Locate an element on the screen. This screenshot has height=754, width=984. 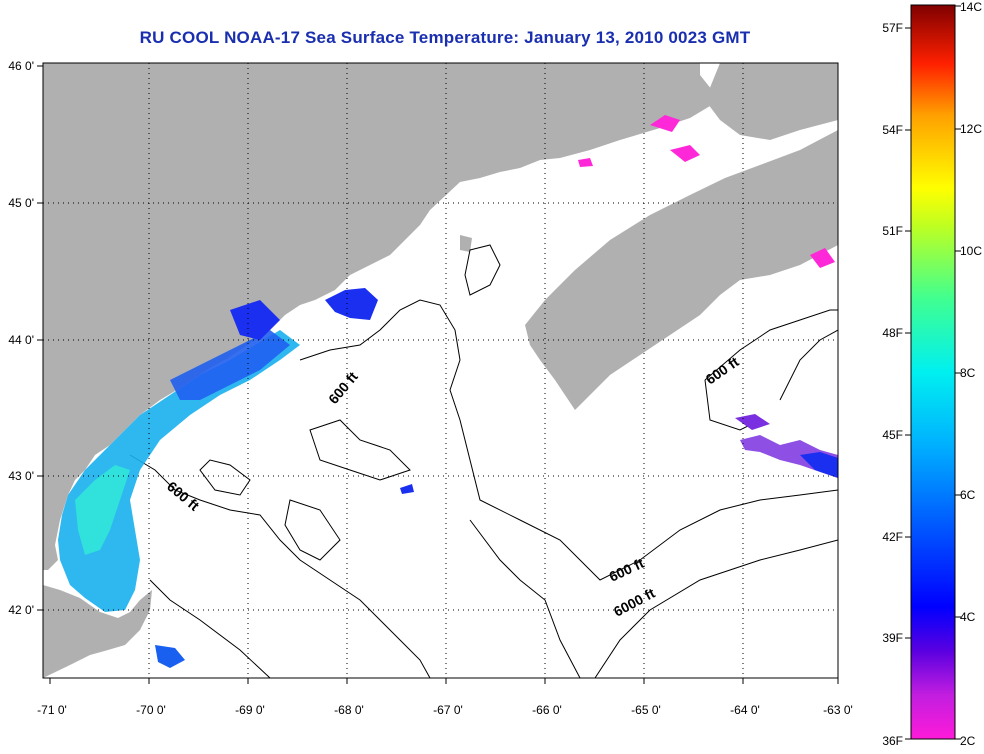
lon-label: -66 0' is located at coordinates (547, 710).